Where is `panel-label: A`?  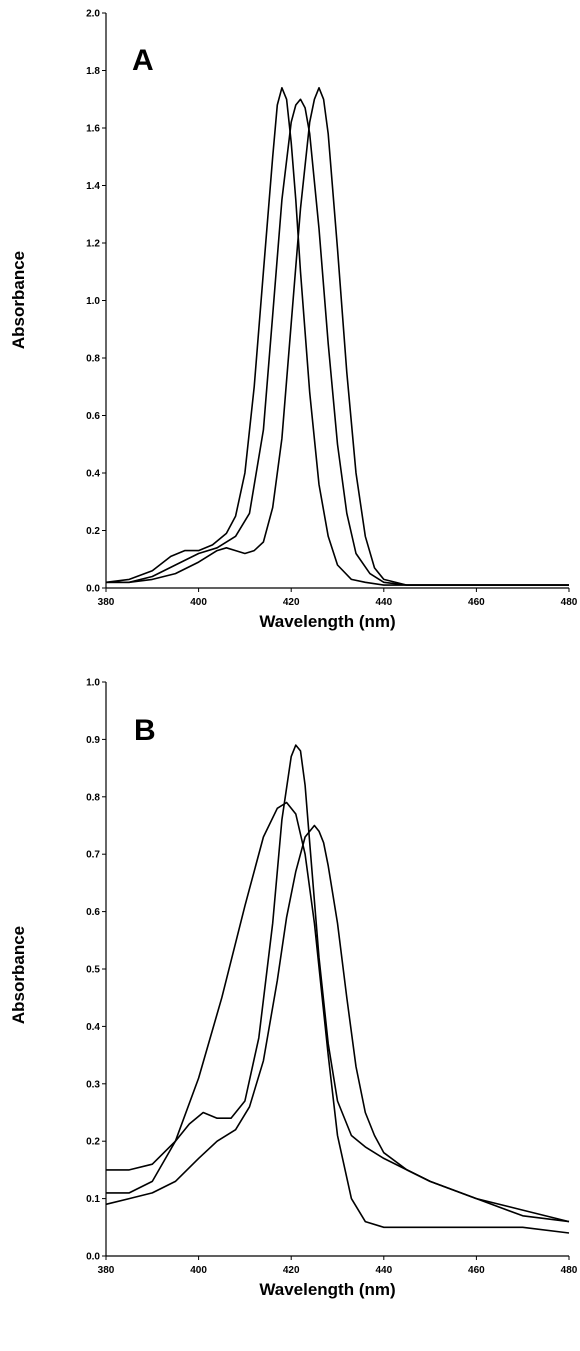
panel-label: A is located at coordinates (143, 60).